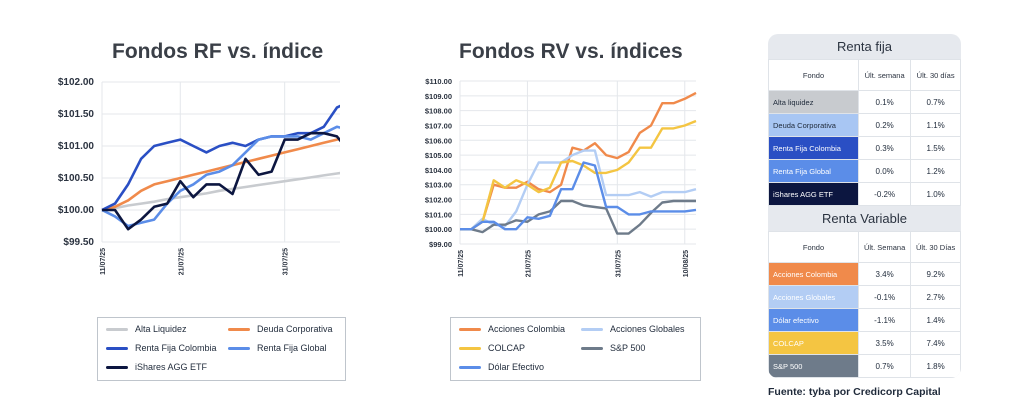 The width and height of the screenshot is (1024, 410). I want to click on table-title-renta-fija: Renta fija, so click(864, 46).